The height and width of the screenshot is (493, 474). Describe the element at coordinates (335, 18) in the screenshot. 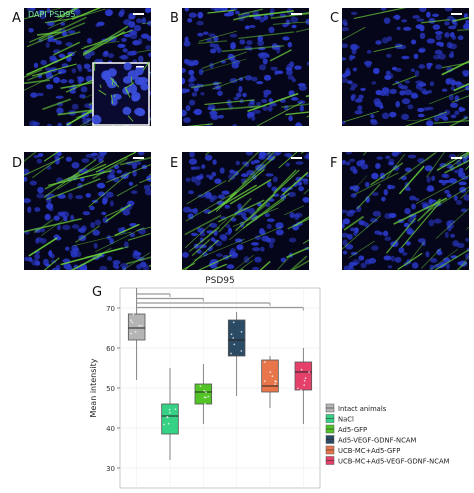

I see `panel-letter-c: C` at that location.